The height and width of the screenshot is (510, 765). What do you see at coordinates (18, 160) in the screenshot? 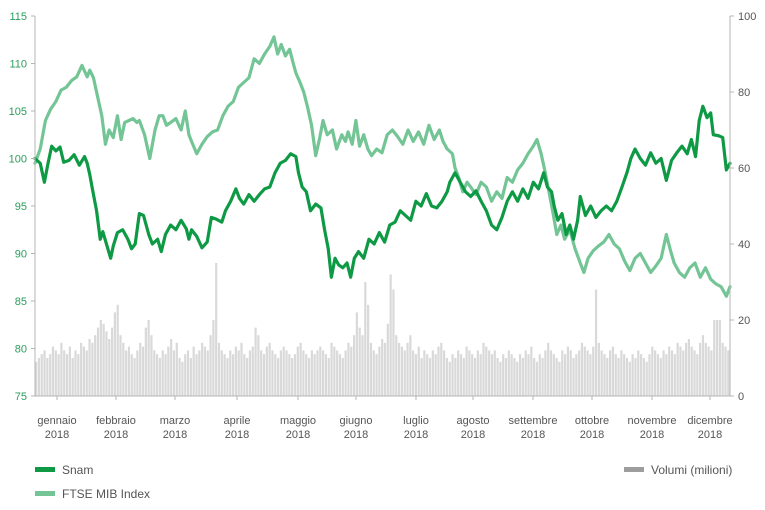
I see `left-tick-label: 100` at bounding box center [18, 160].